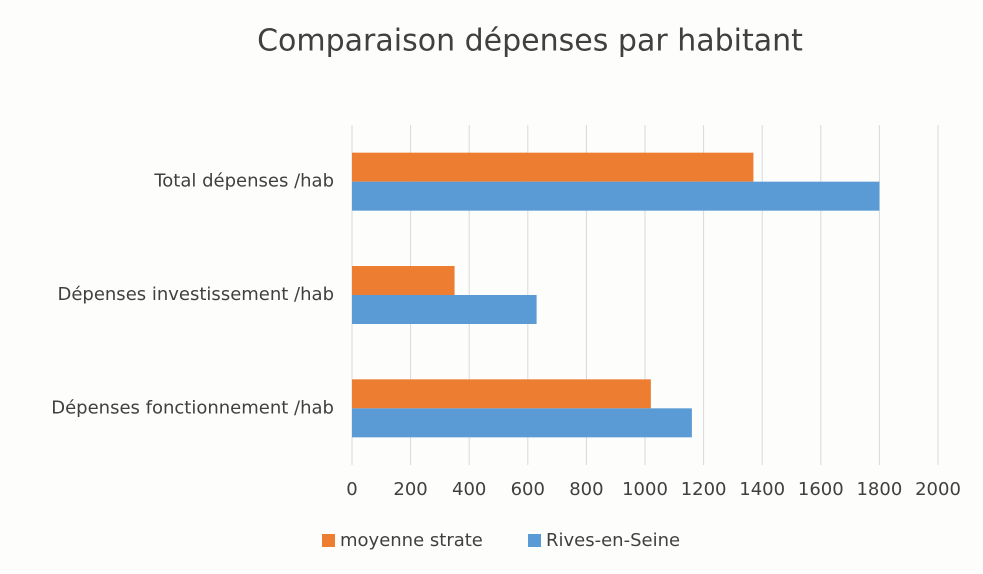  What do you see at coordinates (938, 489) in the screenshot?
I see `x-tick-label: 2000` at bounding box center [938, 489].